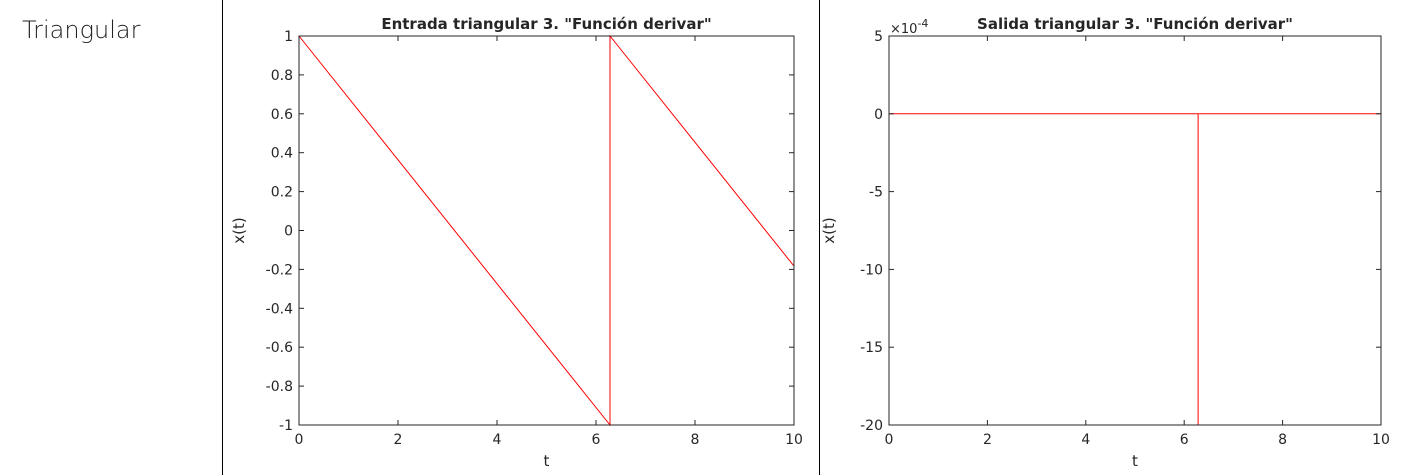 The image size is (1412, 475). I want to click on chart-title: Entrada triangular 3. "Función derivar", so click(546, 24).